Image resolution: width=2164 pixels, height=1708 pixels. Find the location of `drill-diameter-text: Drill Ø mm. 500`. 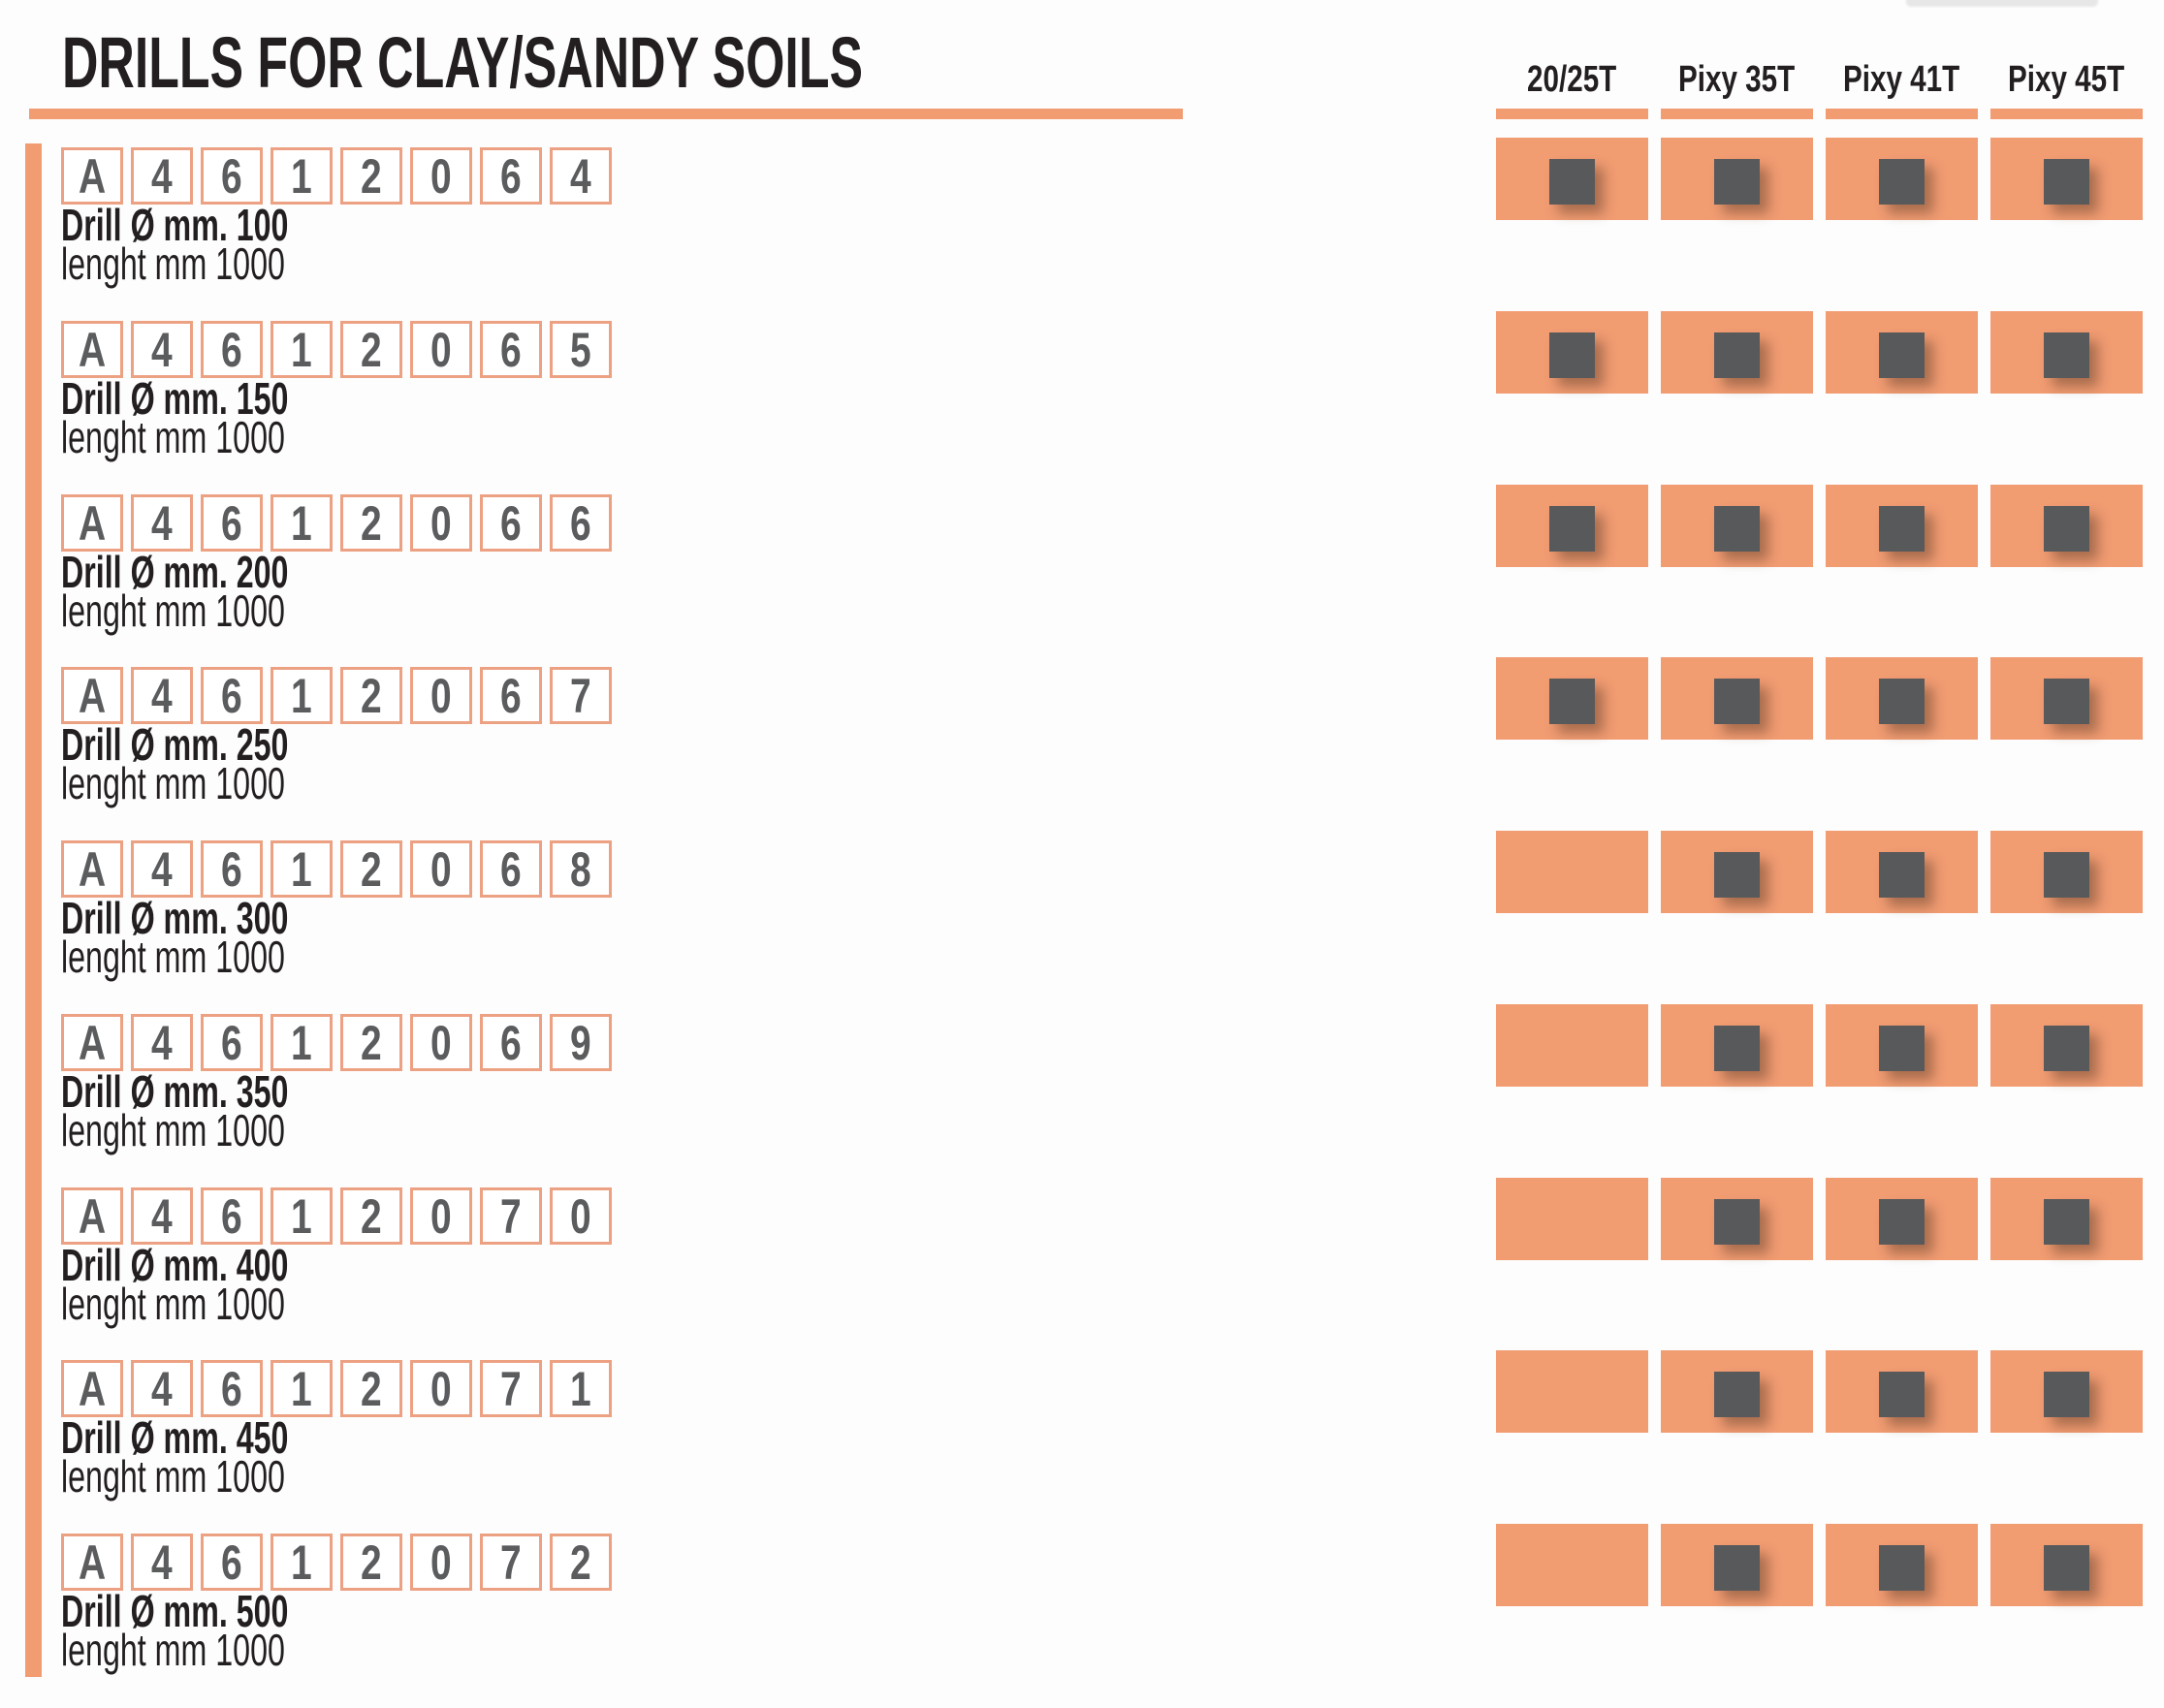

drill-diameter-text: Drill Ø mm. 500 is located at coordinates (175, 1611).